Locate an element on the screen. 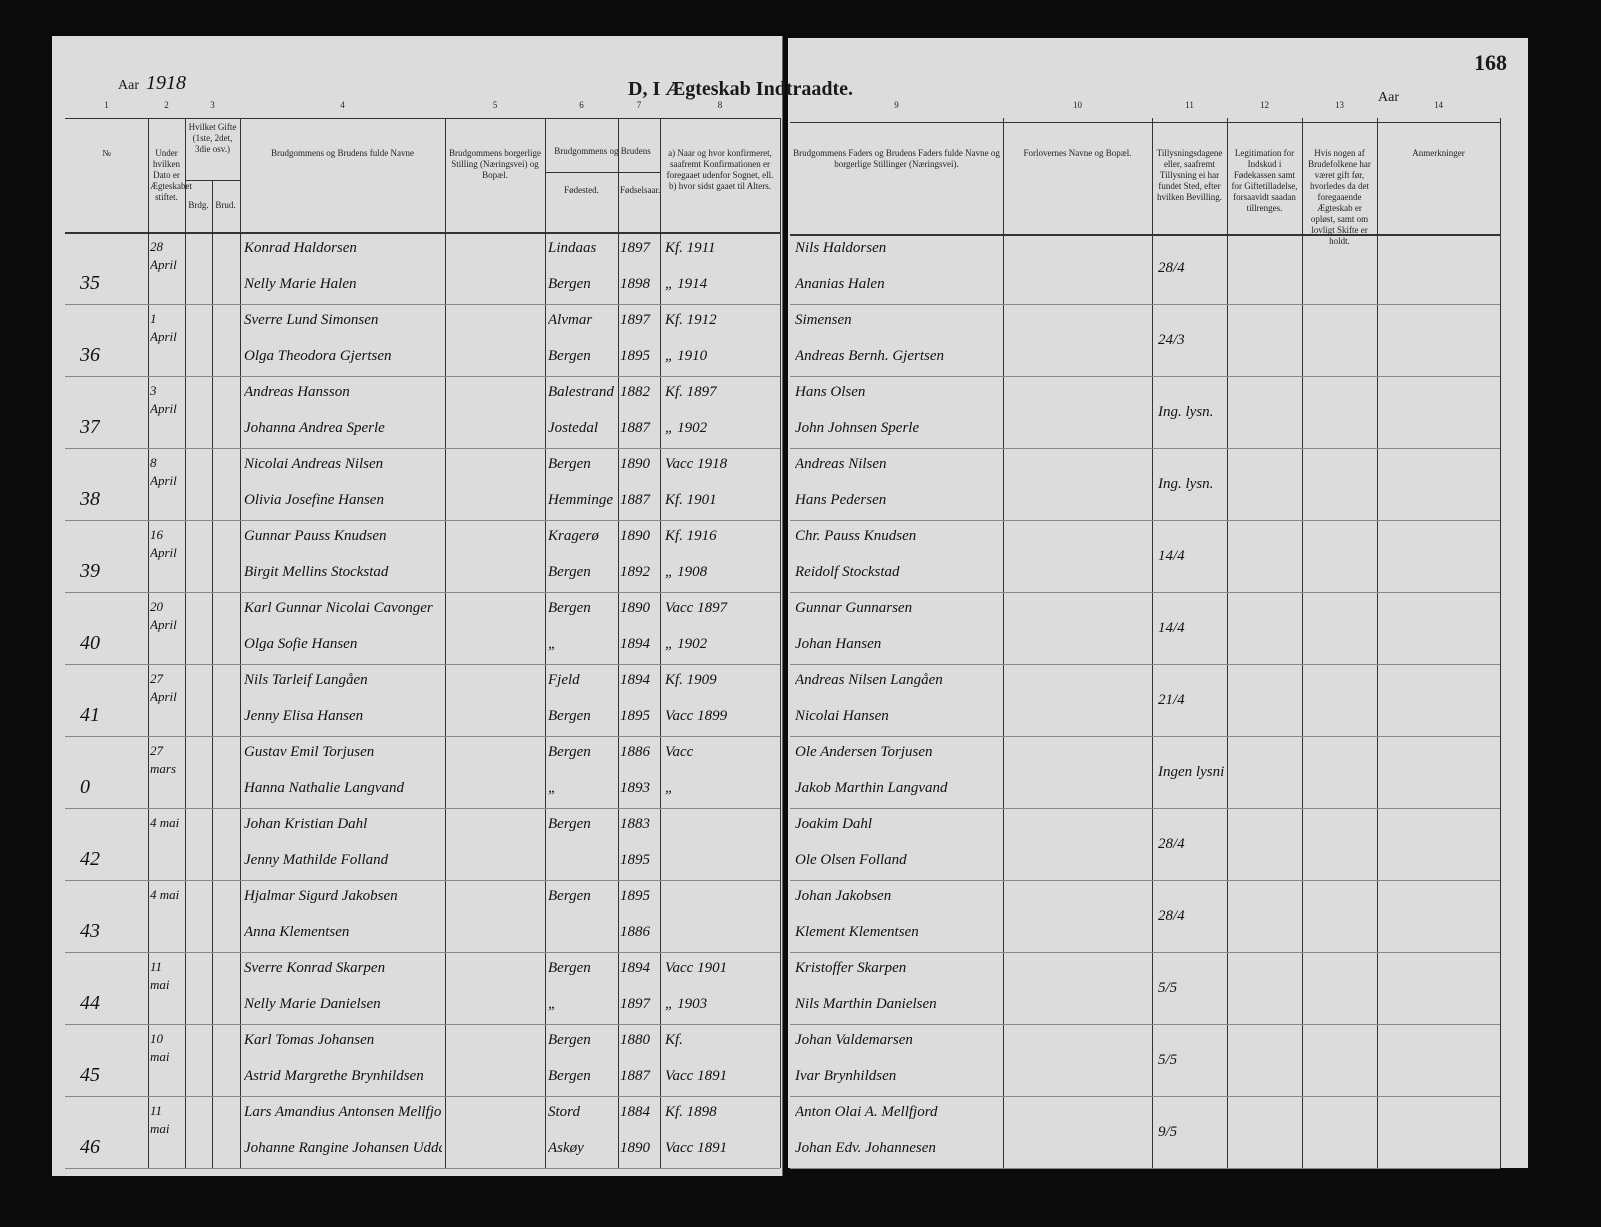 The width and height of the screenshot is (1601, 1227). bride-name: Nelly Marie Halen is located at coordinates (300, 284).